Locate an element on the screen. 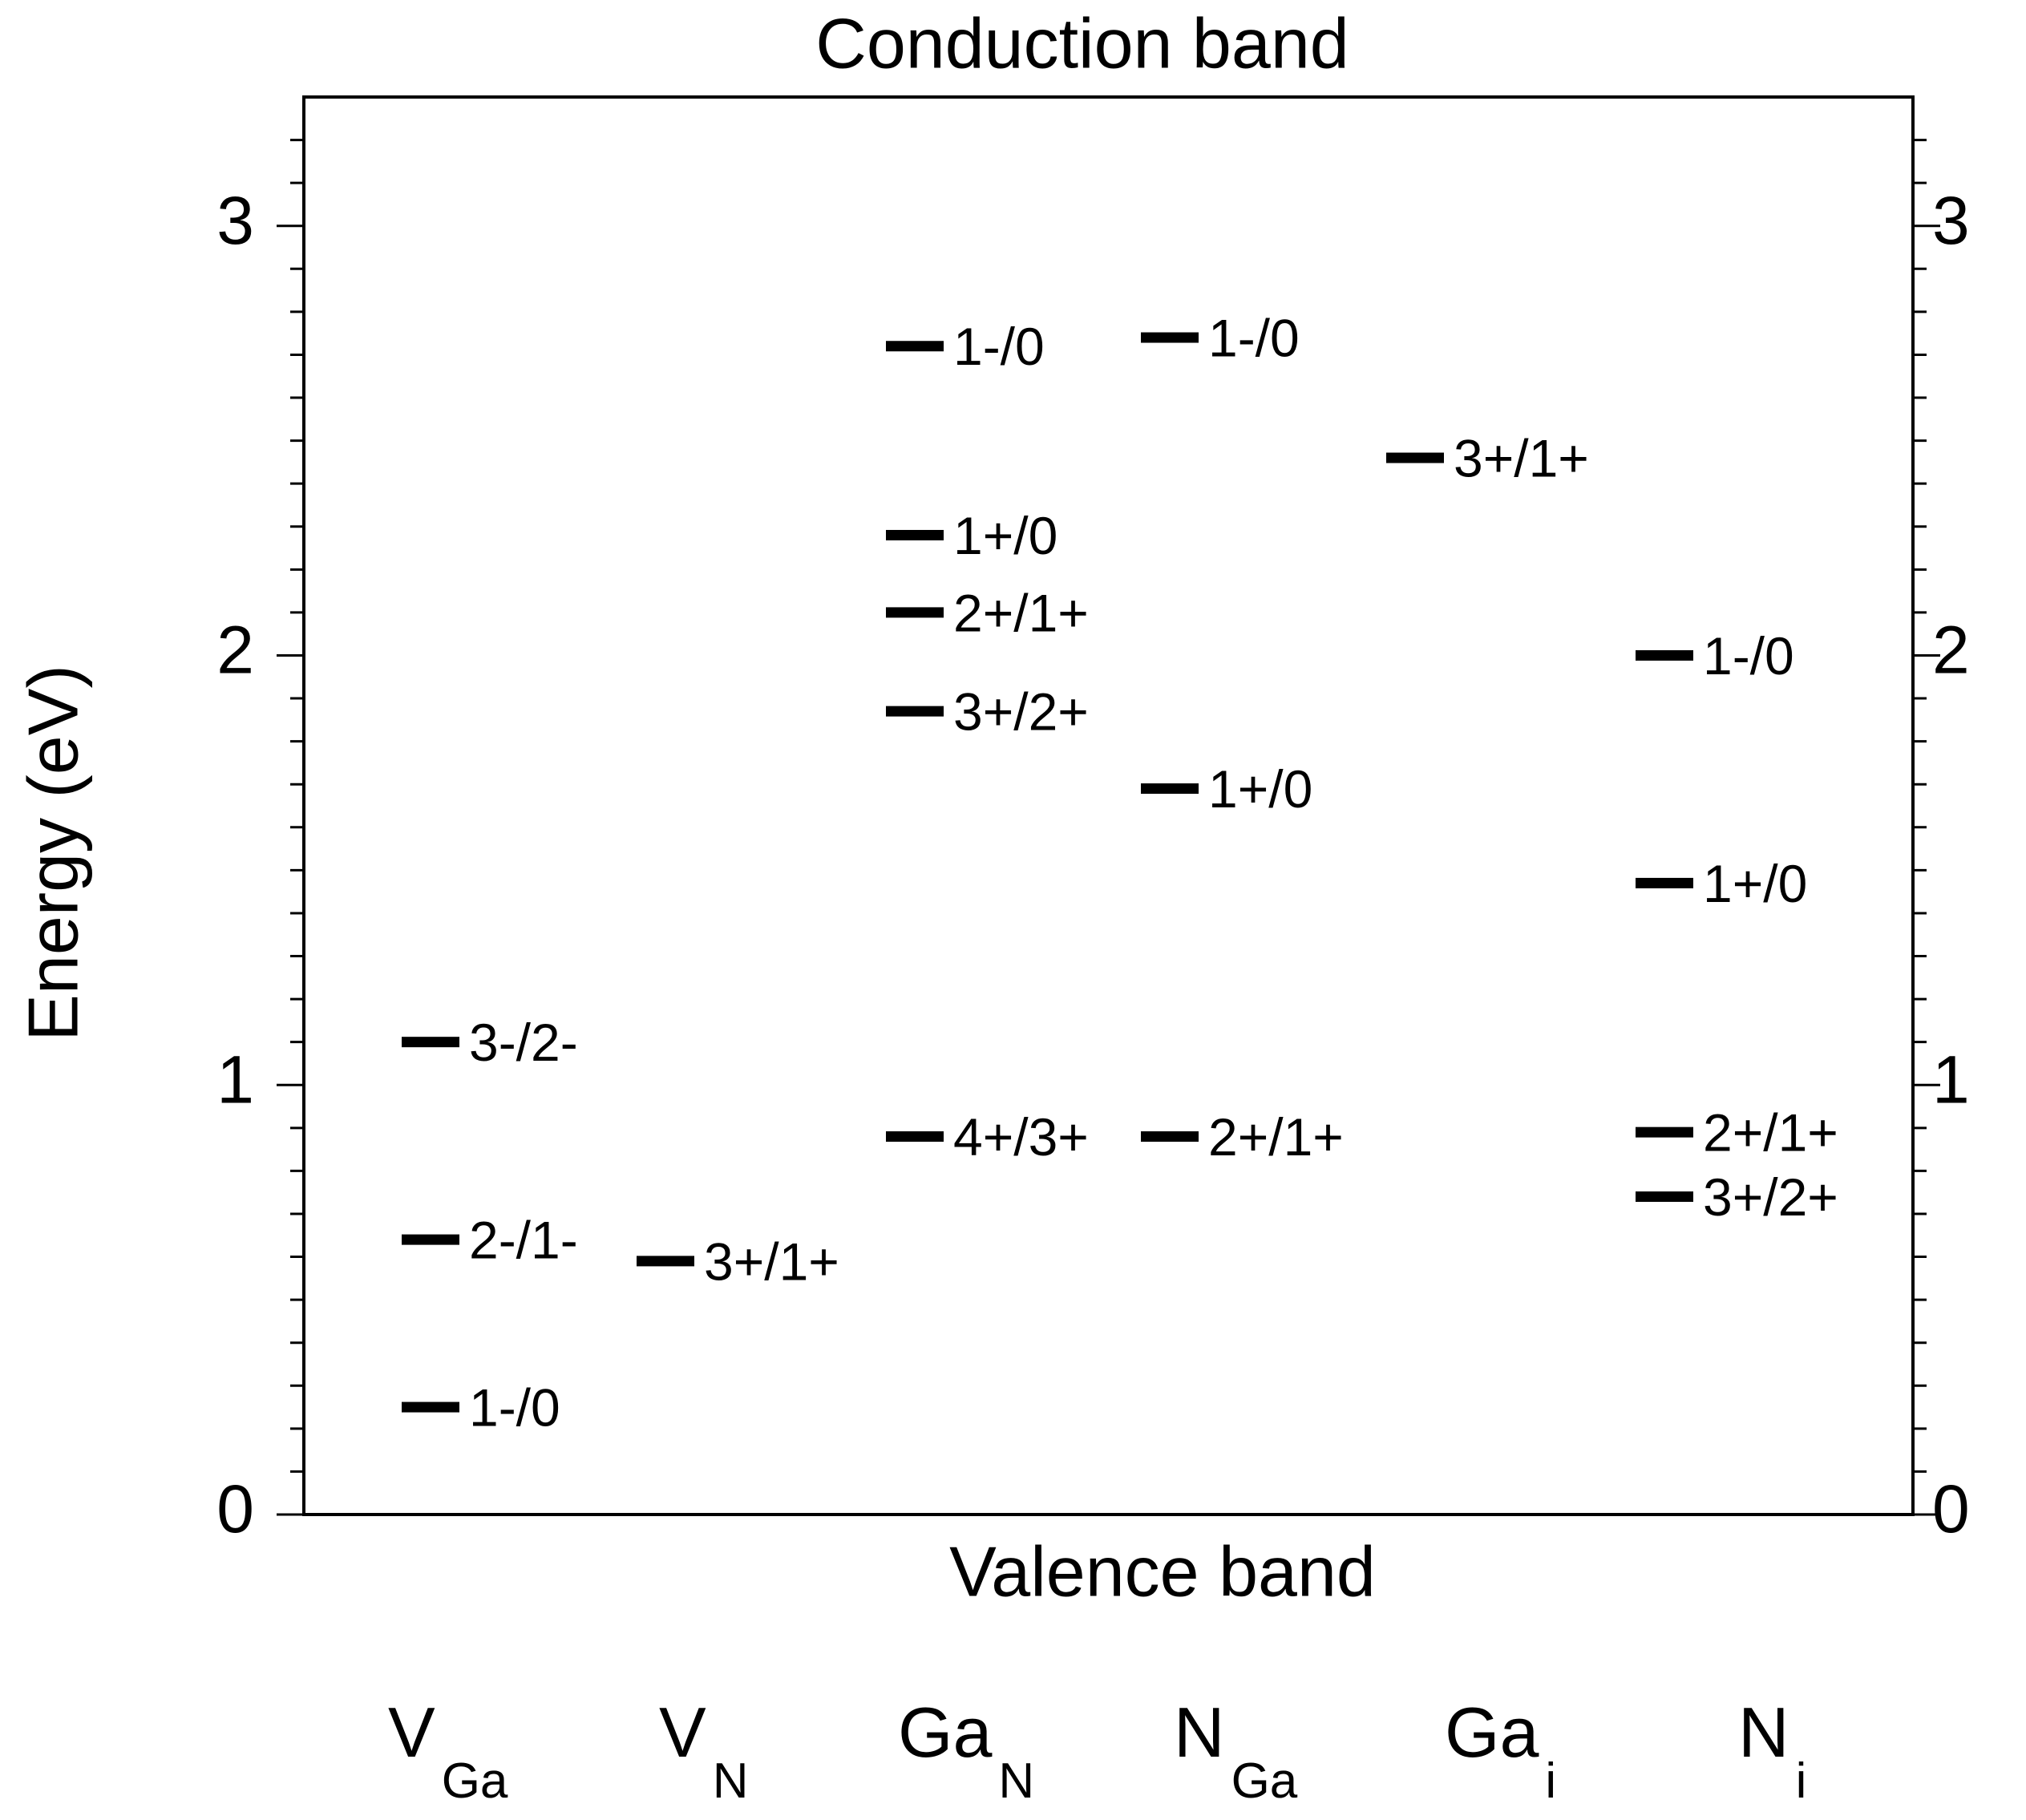  category-label: VN is located at coordinates (703, 1751).